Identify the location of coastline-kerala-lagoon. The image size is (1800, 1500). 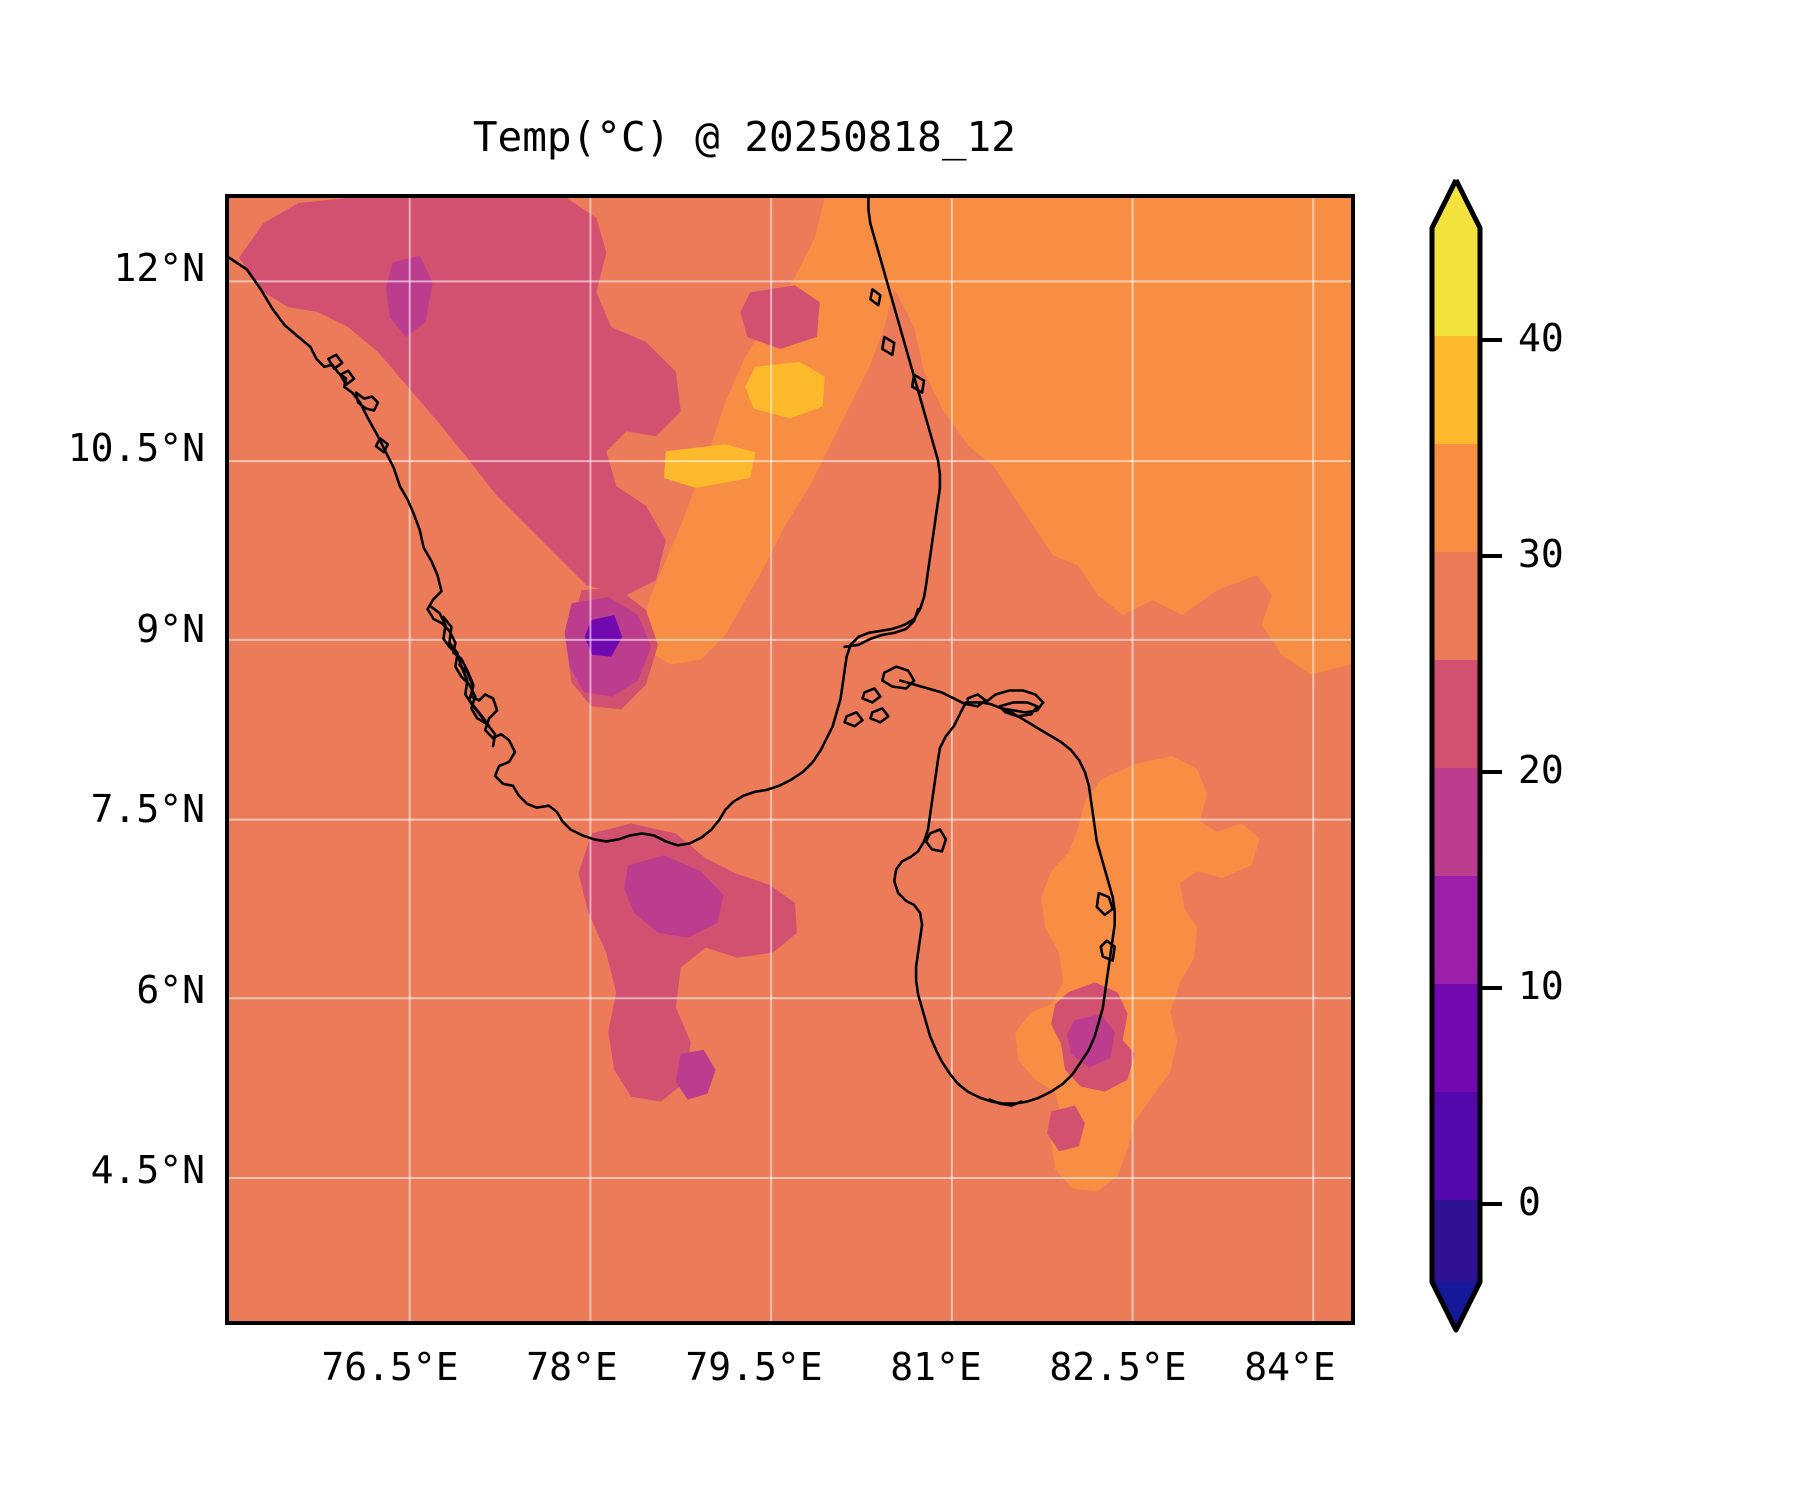
(367, 401).